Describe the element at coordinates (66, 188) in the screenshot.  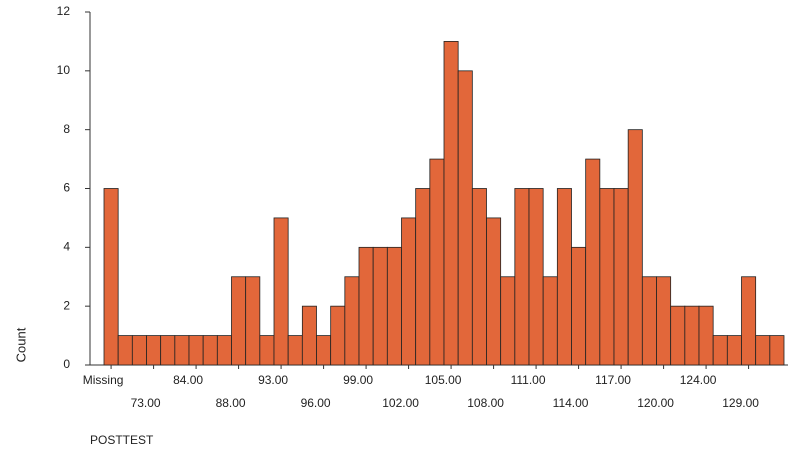
I see `y-tick-label: 6` at that location.